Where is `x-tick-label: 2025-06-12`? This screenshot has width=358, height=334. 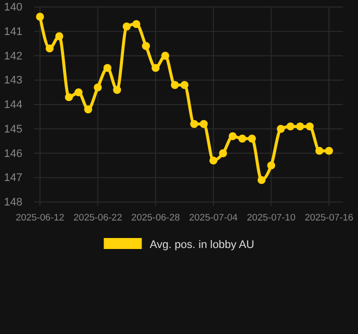
x-tick-label: 2025-06-12 is located at coordinates (40, 218).